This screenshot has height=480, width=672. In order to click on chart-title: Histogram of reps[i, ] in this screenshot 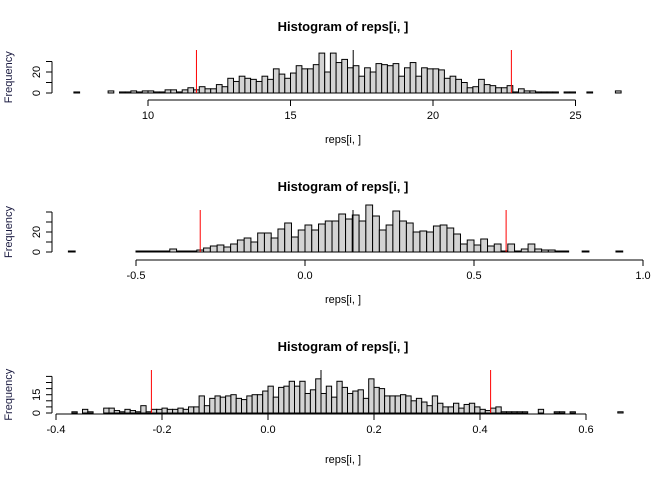, I will do `click(343, 26)`.